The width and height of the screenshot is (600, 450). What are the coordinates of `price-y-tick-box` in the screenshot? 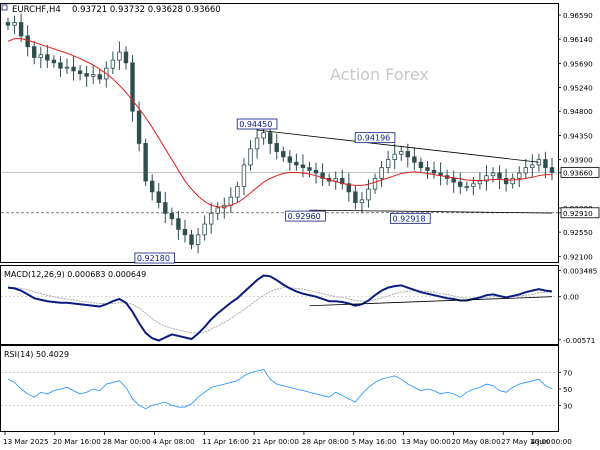 It's located at (580, 172).